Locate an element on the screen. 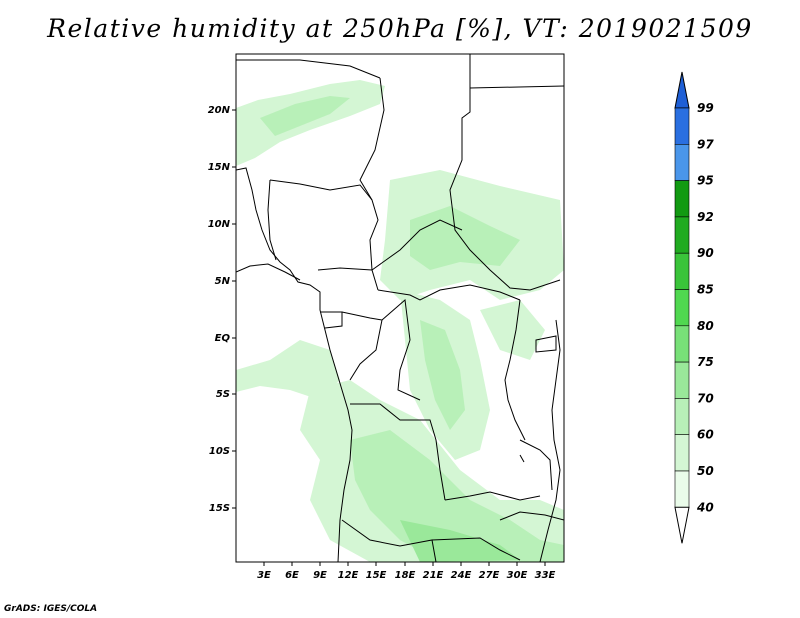  lat-label: 5S is located at coordinates (223, 394).